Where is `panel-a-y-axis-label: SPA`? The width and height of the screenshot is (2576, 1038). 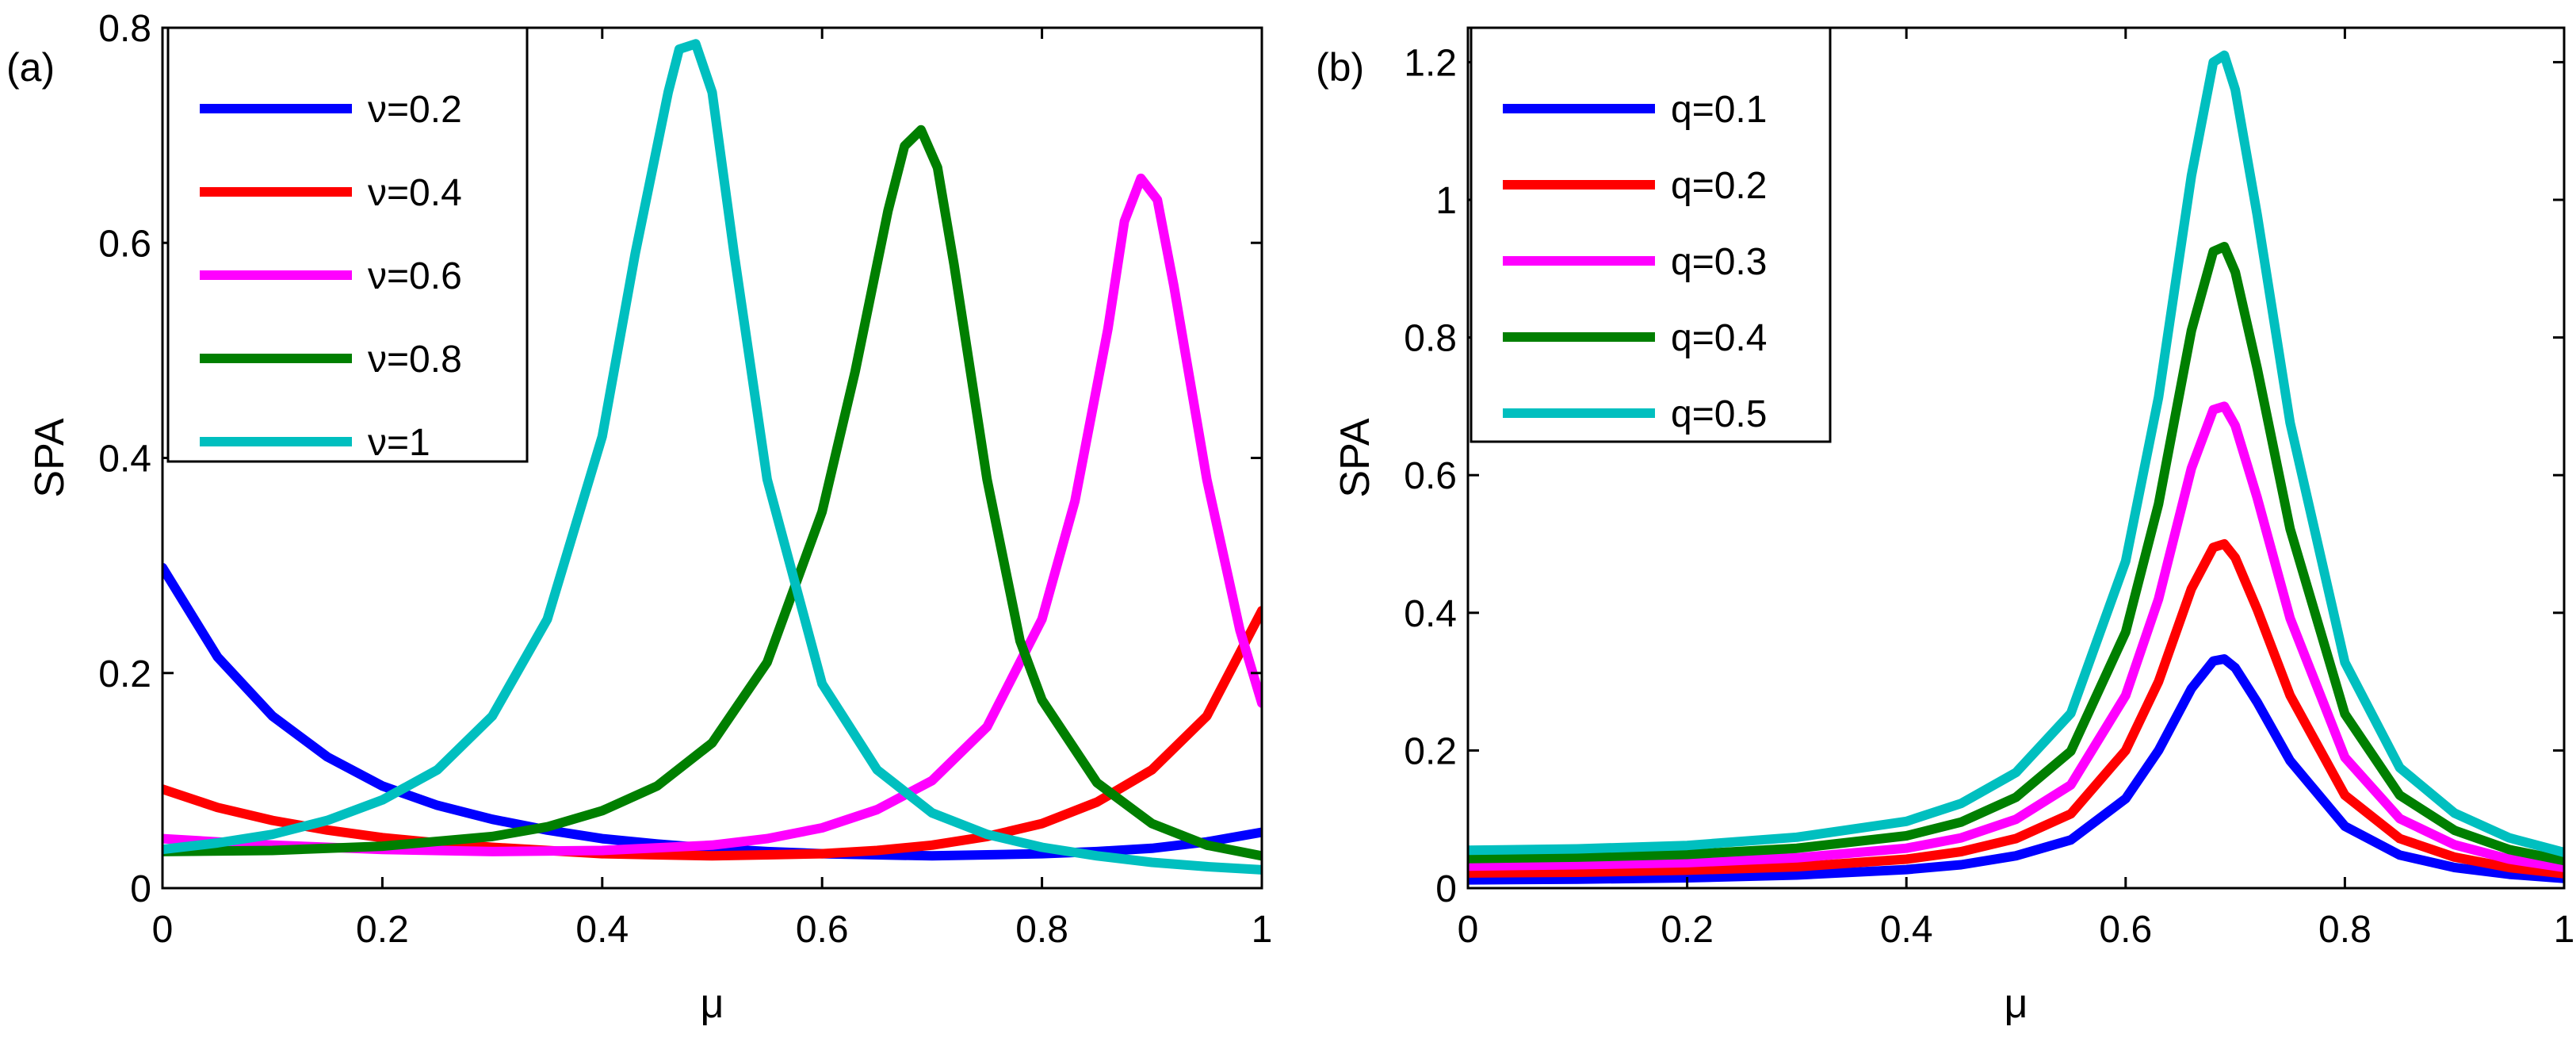 panel-a-y-axis-label: SPA is located at coordinates (50, 458).